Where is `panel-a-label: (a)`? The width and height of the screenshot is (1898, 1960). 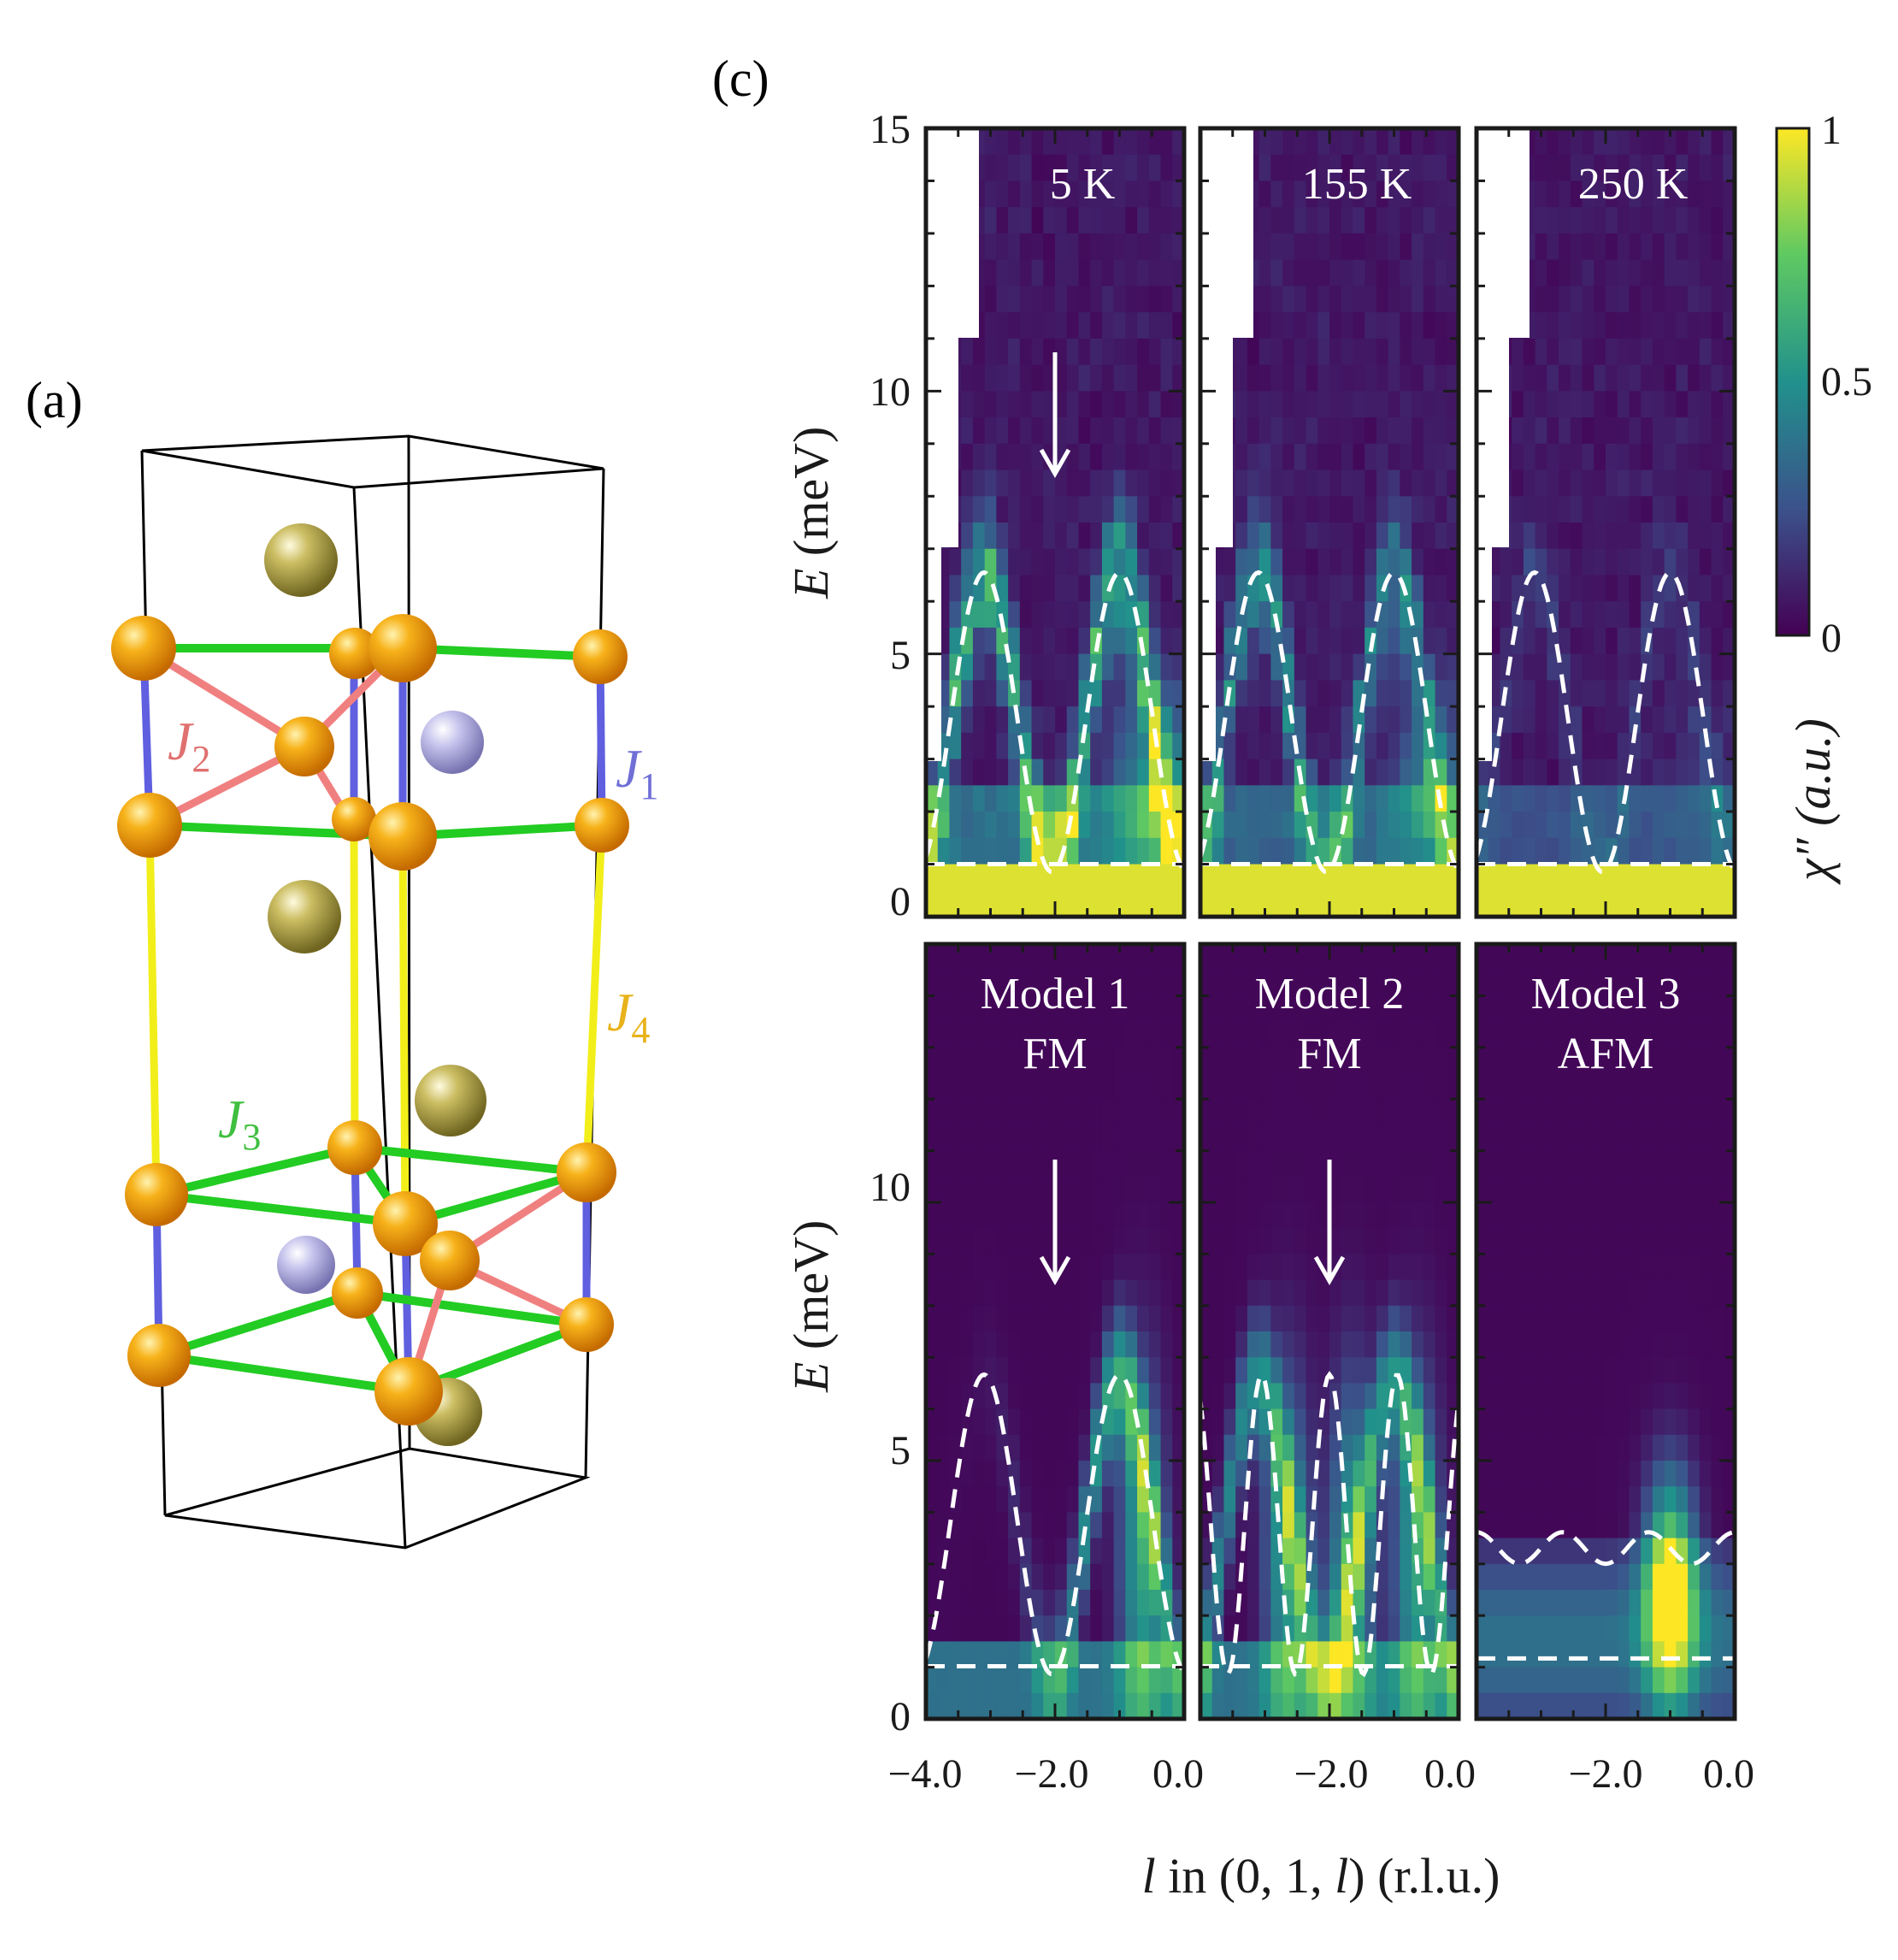 panel-a-label: (a) is located at coordinates (54, 400).